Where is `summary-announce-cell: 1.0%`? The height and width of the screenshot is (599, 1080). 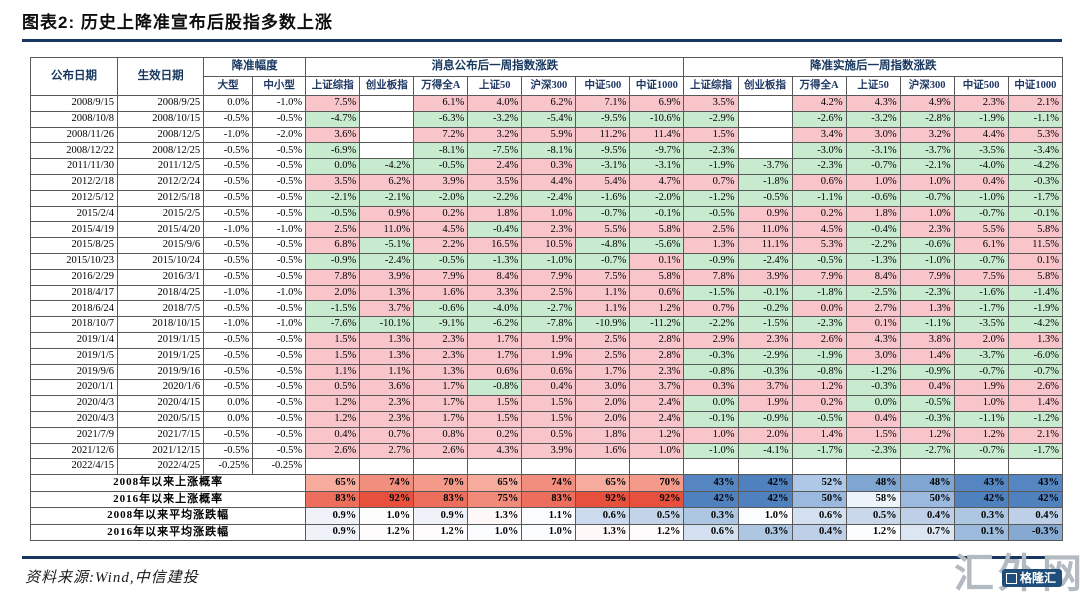 summary-announce-cell: 1.0% is located at coordinates (387, 516).